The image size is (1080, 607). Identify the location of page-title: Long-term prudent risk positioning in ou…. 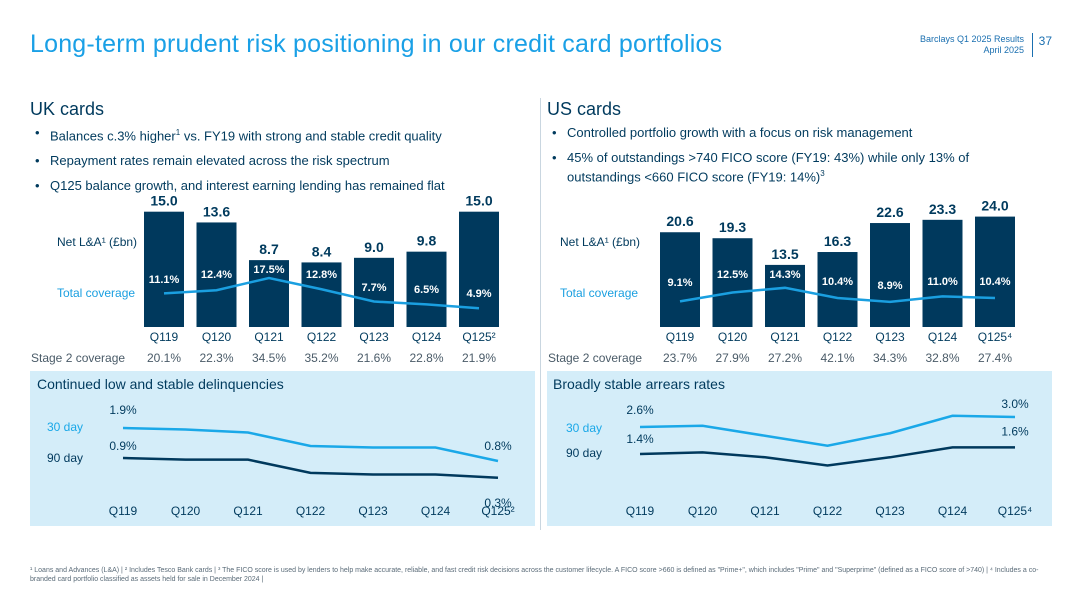
(376, 44).